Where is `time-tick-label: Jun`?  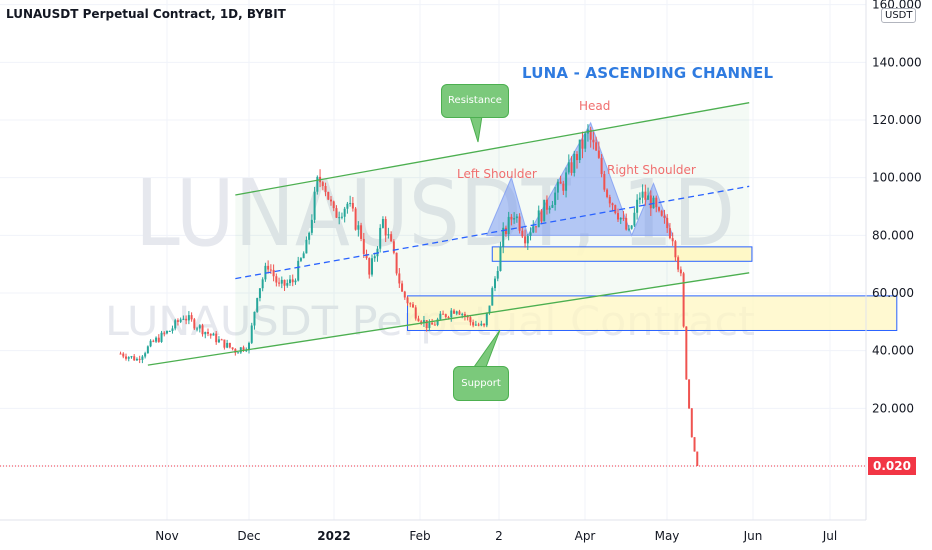
time-tick-label: Jun is located at coordinates (753, 536).